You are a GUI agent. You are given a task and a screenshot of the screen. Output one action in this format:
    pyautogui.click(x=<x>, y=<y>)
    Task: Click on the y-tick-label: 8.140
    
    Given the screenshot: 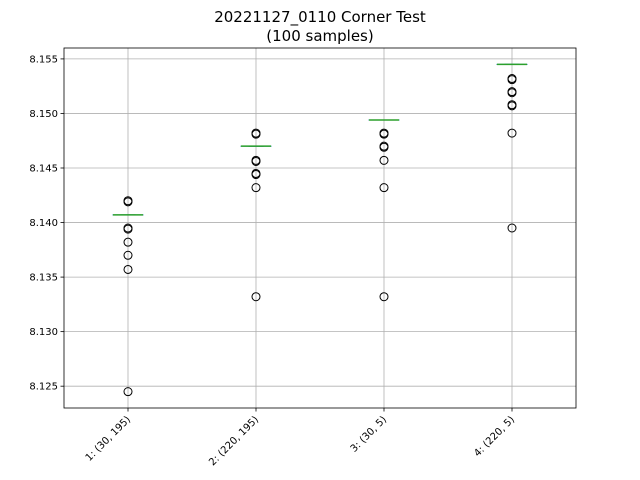 What is the action you would take?
    pyautogui.click(x=43, y=223)
    